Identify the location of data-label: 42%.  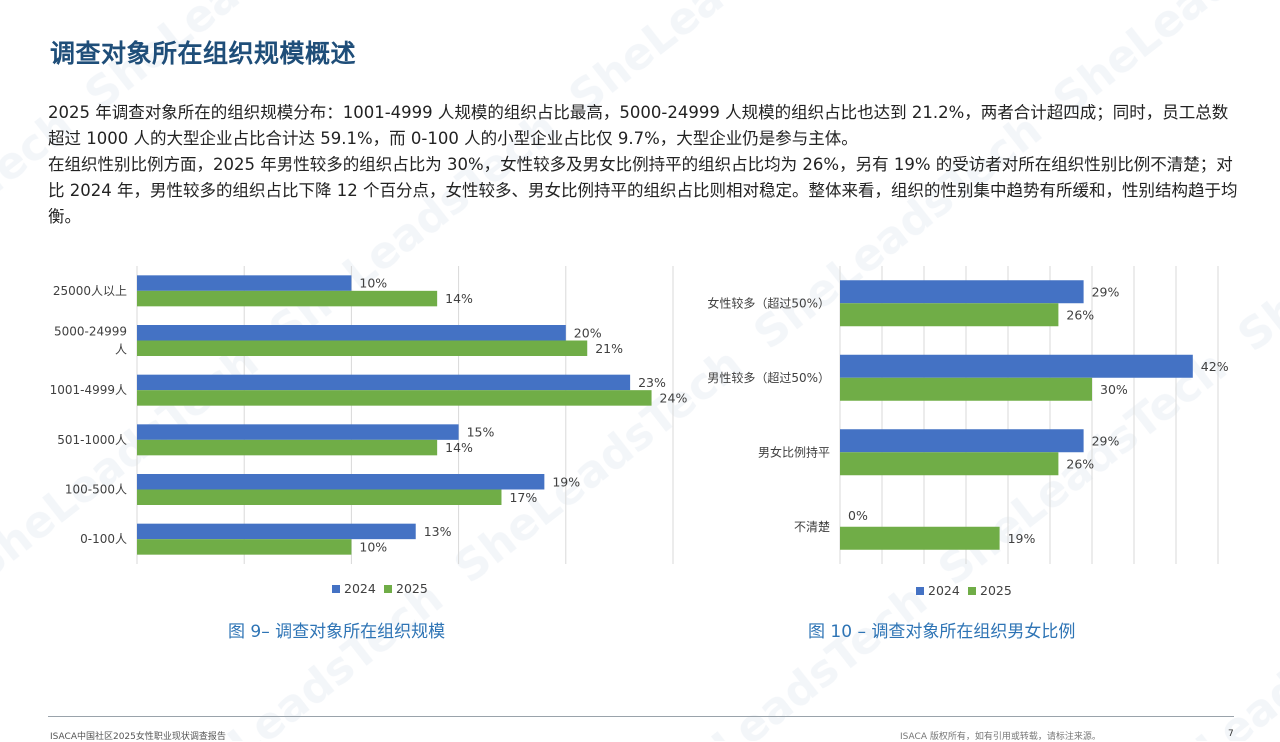
(1215, 366).